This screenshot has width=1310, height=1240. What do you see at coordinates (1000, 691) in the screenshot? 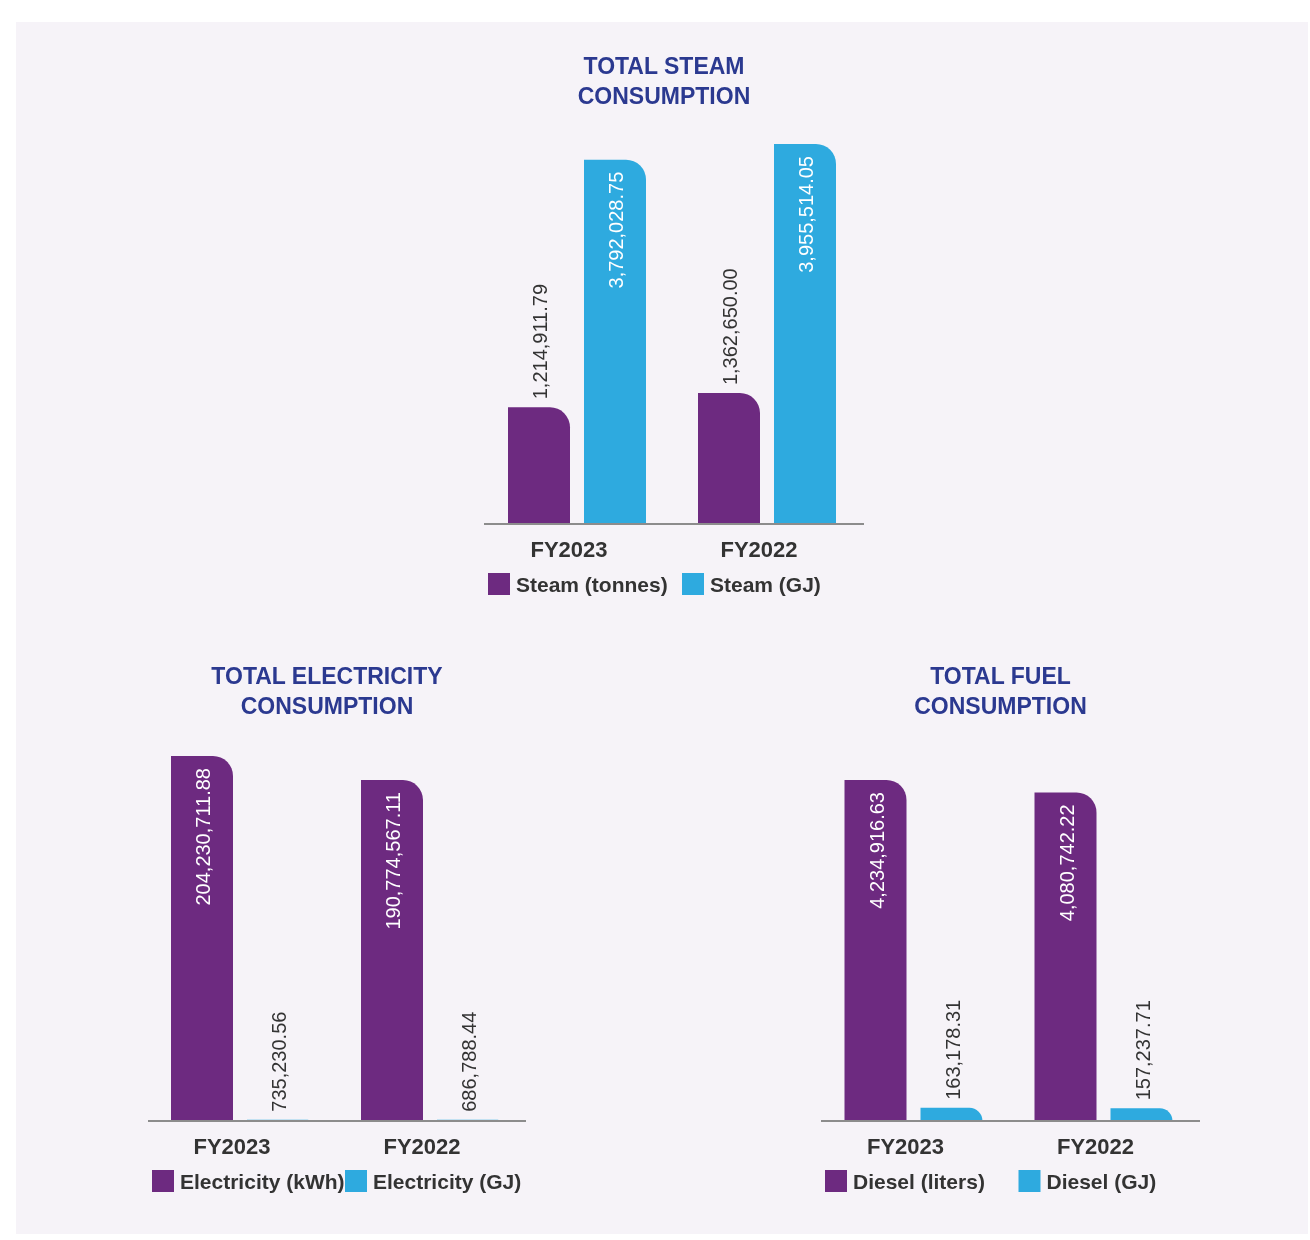
I see `chart-title: TOTAL FUEL CONSUMPTION` at bounding box center [1000, 691].